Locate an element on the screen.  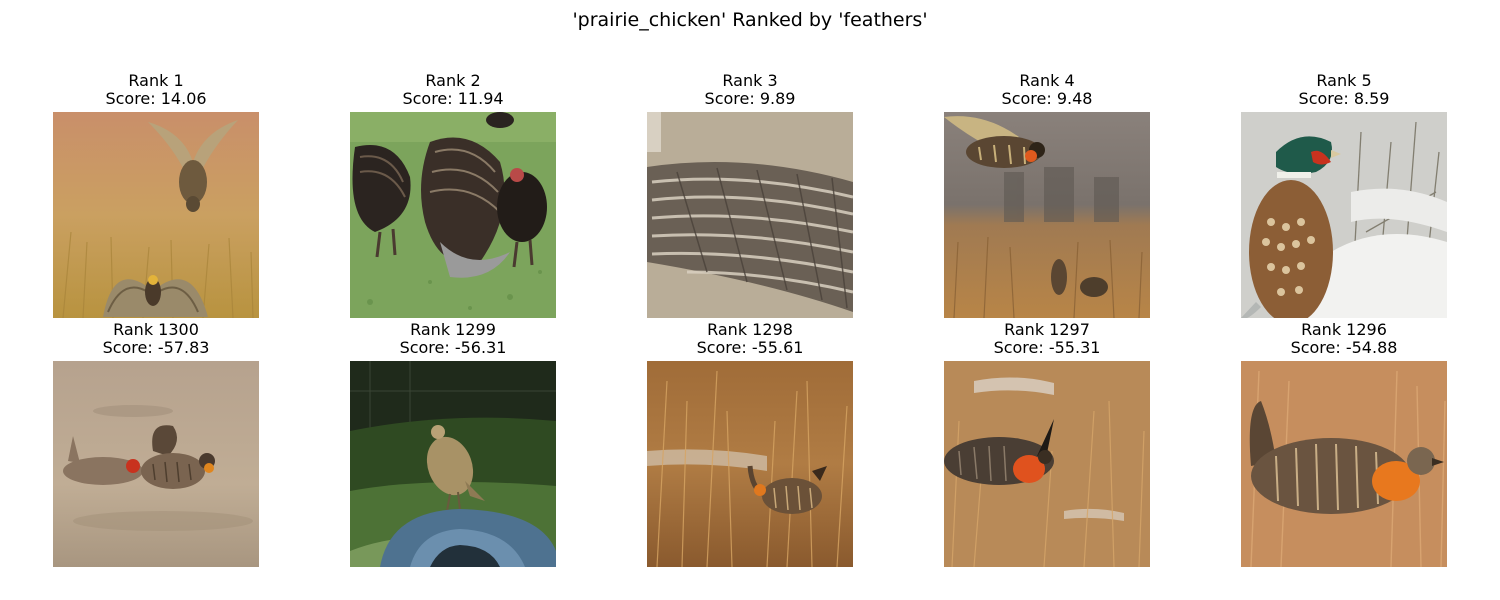
score-label: Score: 11.94 is located at coordinates (453, 98).